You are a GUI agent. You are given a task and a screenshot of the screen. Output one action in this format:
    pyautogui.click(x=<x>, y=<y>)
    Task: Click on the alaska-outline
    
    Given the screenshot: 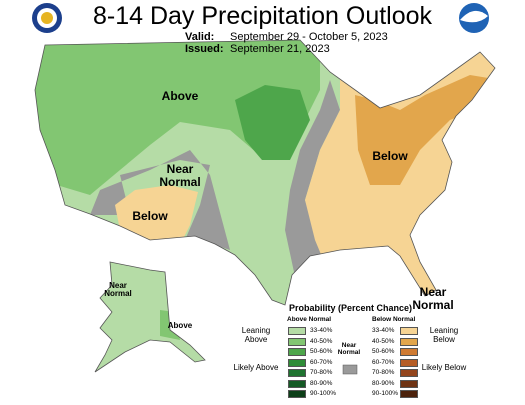 What is the action you would take?
    pyautogui.click(x=150, y=317)
    